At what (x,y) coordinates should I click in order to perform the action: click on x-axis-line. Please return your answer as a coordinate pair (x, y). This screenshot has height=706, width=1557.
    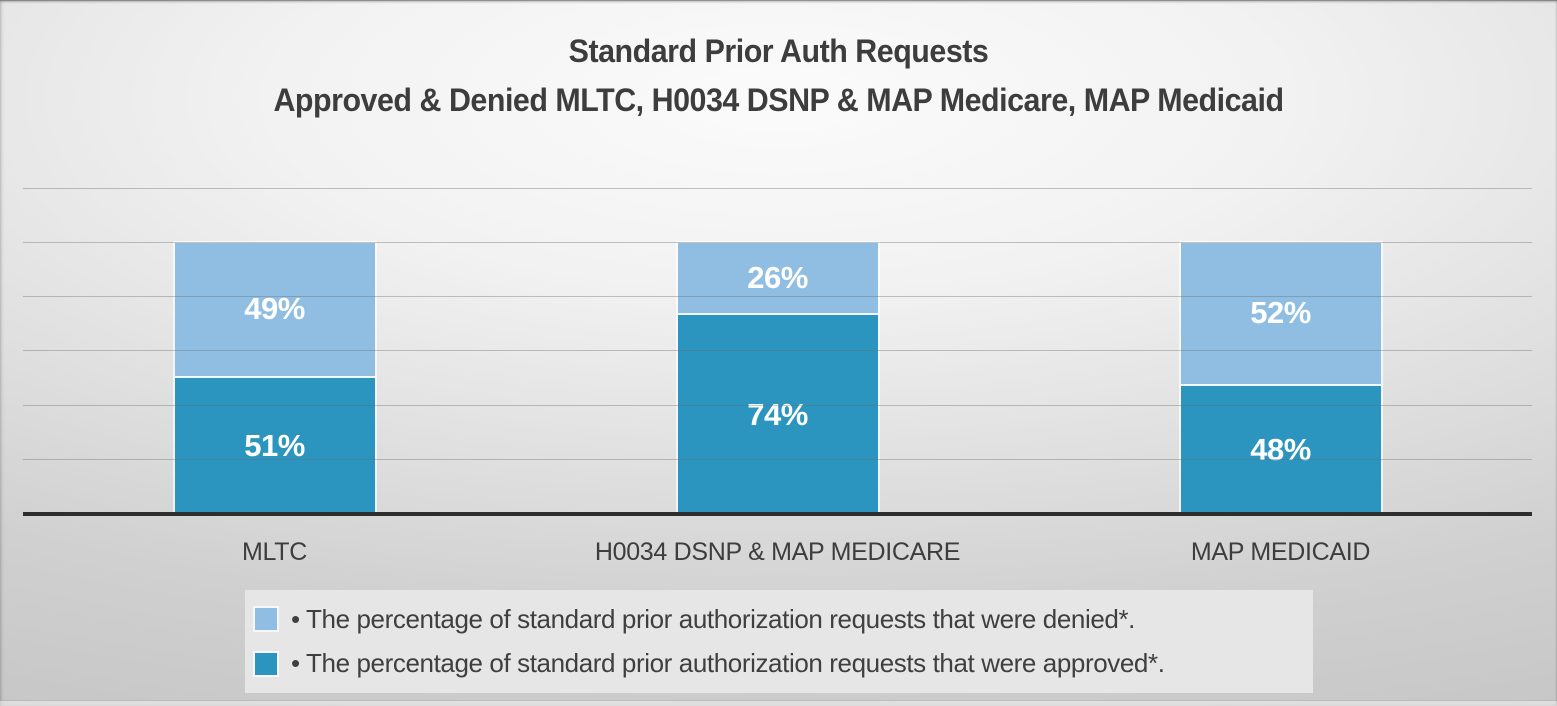
    Looking at the image, I should click on (777, 514).